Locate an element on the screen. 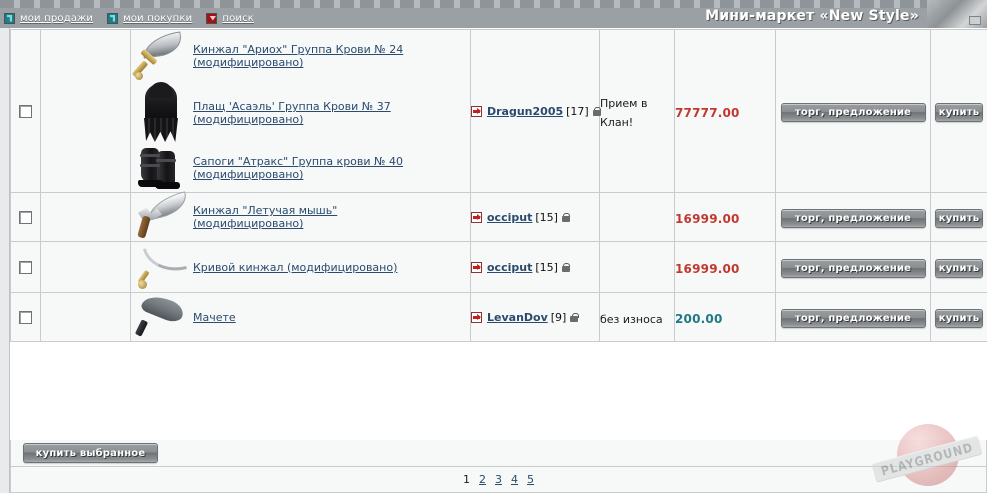 Image resolution: width=987 pixels, height=493 pixels. page-3: 3 is located at coordinates (498, 479).